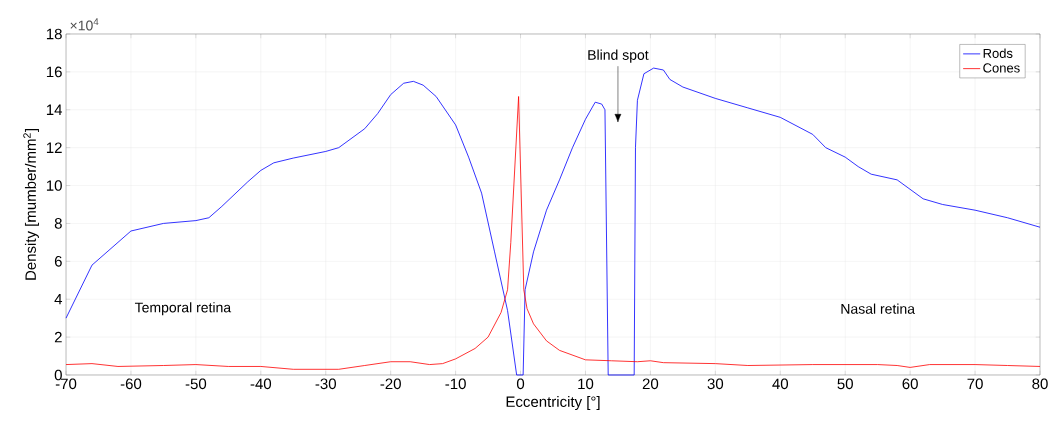  Describe the element at coordinates (58, 261) in the screenshot. I see `y-tick-label: 6` at that location.